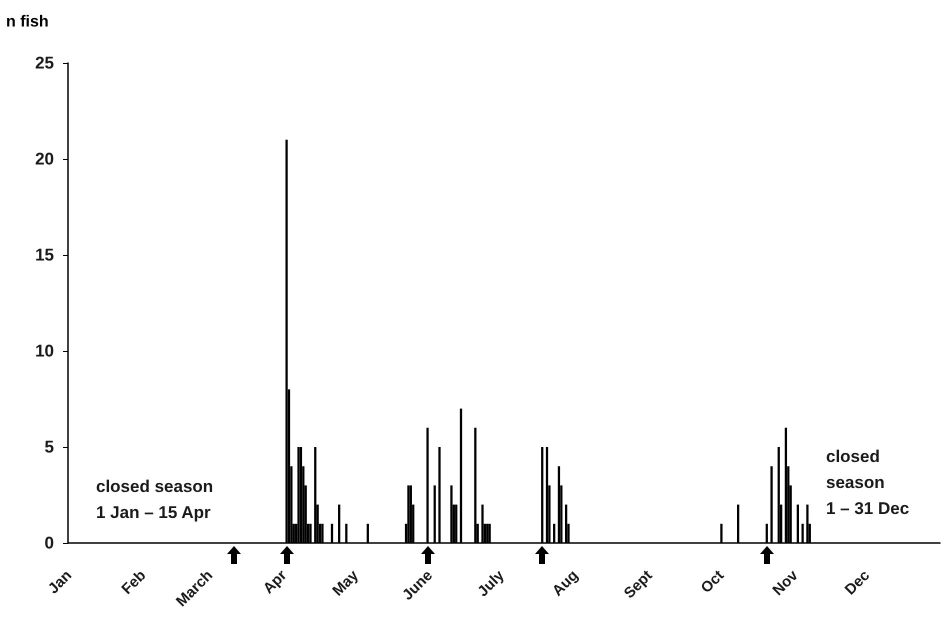  What do you see at coordinates (49, 543) in the screenshot?
I see `y-tick-label: 0` at bounding box center [49, 543].